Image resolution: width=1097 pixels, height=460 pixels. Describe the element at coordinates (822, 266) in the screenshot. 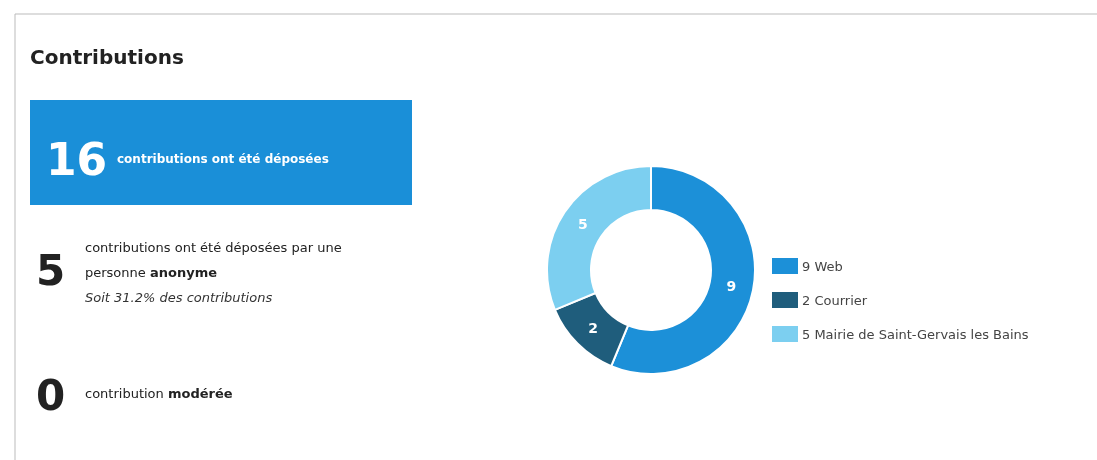

I see `legend-label: 9 Web` at that location.